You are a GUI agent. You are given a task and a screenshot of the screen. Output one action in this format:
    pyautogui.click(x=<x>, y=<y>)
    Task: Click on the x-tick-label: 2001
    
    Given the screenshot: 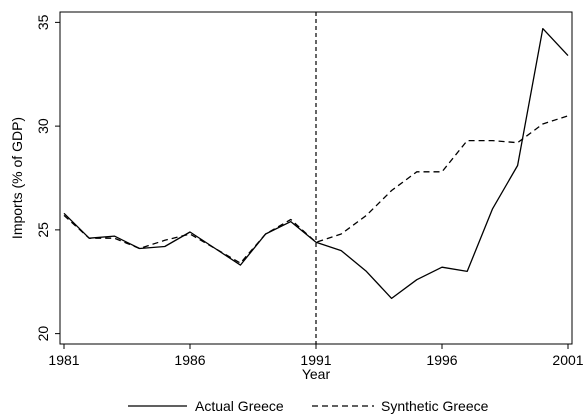 What is the action you would take?
    pyautogui.click(x=567, y=360)
    